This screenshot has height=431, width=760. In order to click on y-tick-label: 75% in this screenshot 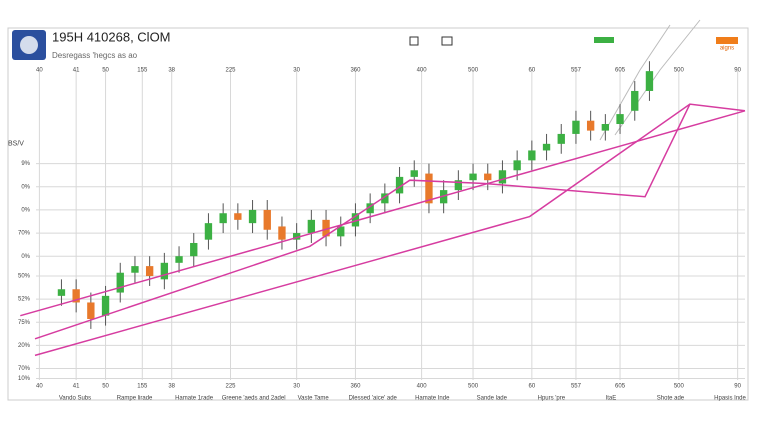, I will do `click(24, 323)`.